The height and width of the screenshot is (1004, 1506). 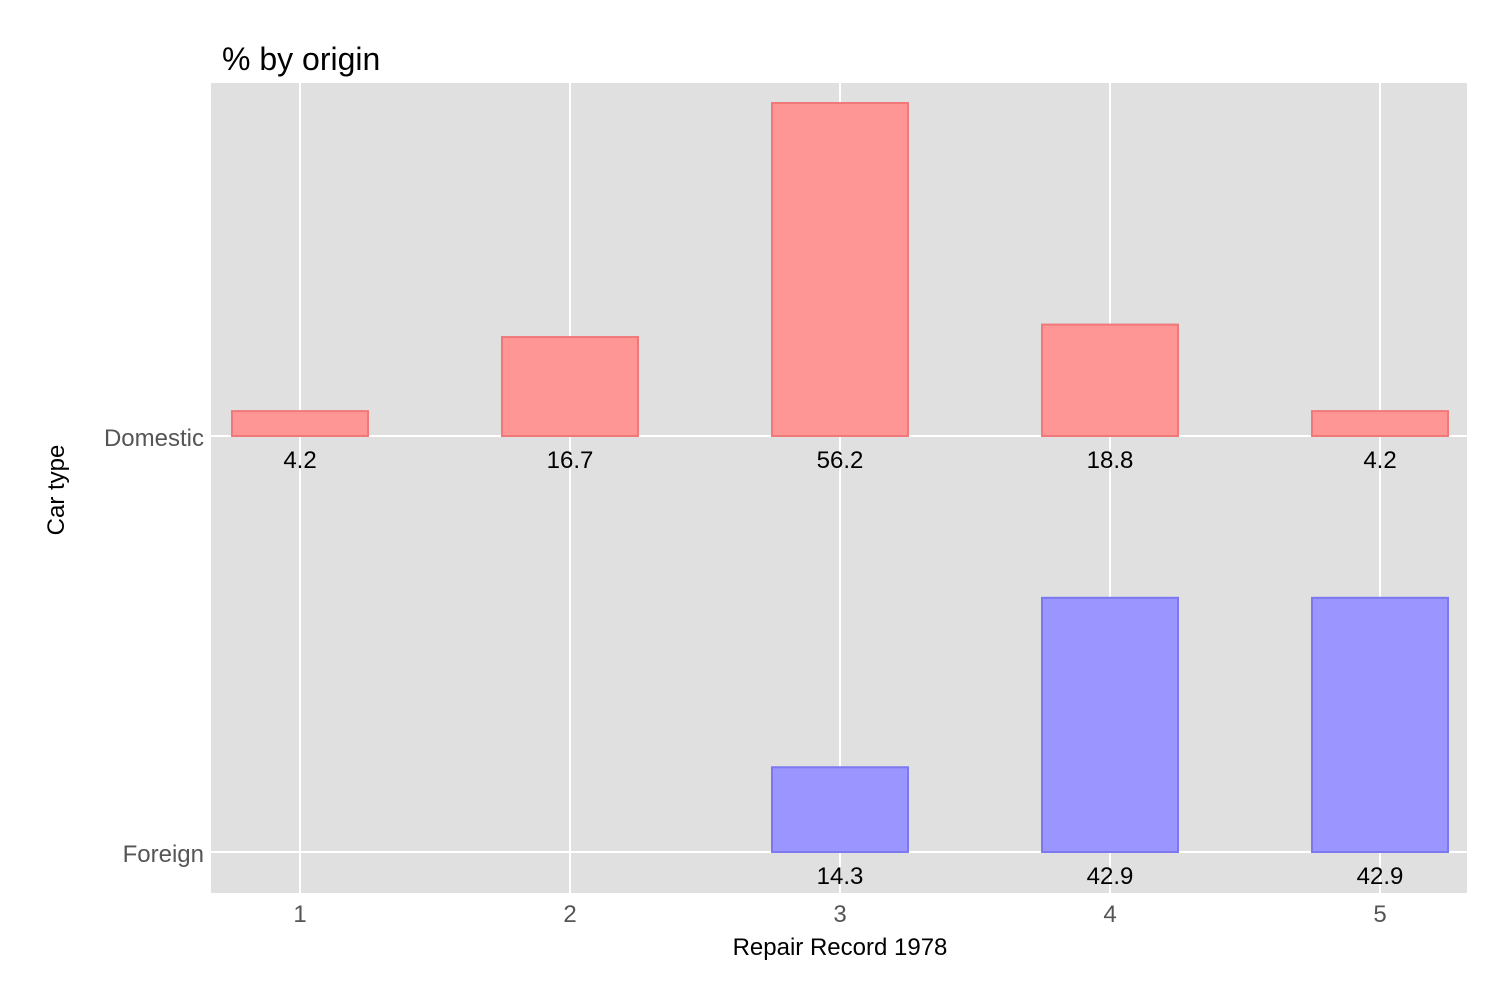 I want to click on x-tick-label: 4, so click(x=1109, y=914).